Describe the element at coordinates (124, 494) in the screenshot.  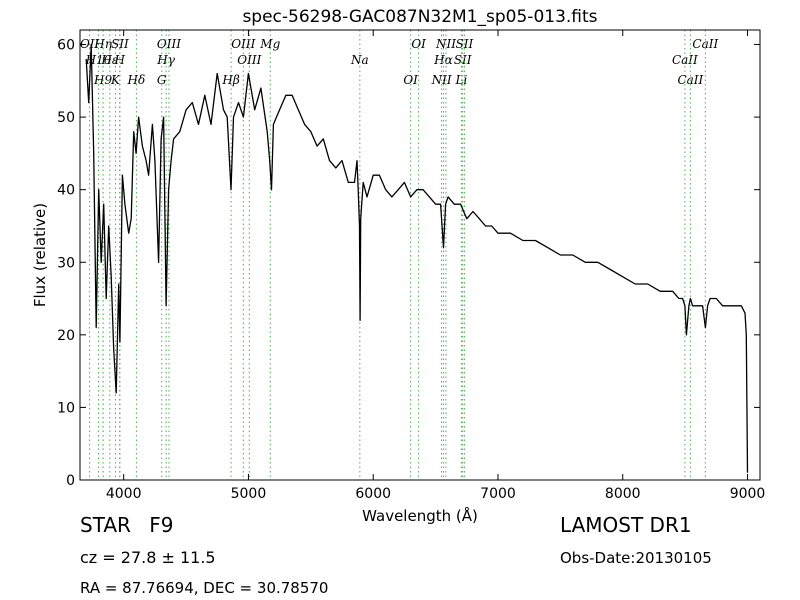
I see `x-tick-label: 4000` at that location.